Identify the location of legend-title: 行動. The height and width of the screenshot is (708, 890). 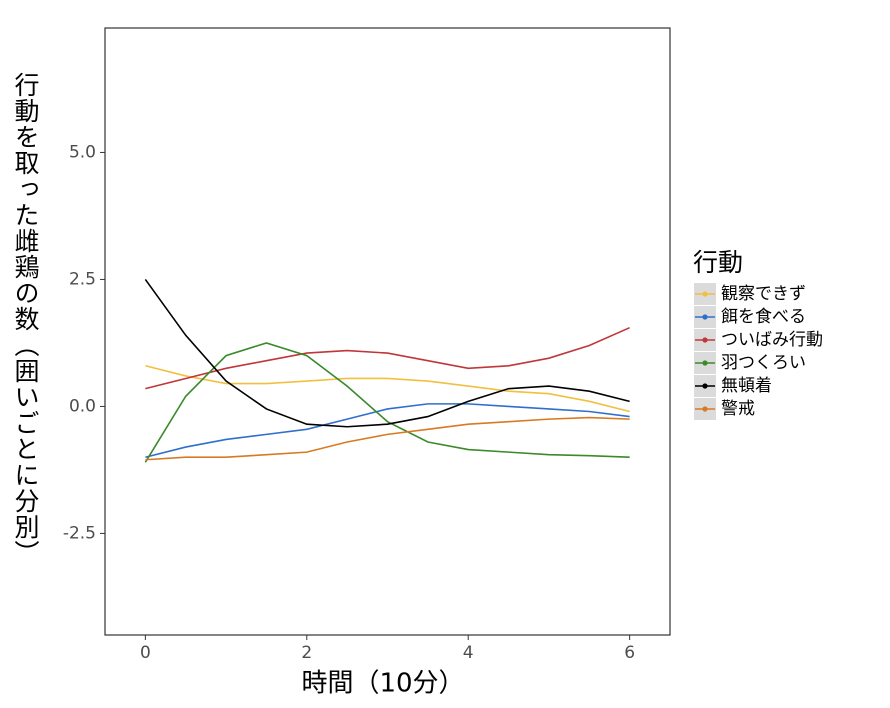
(718, 262).